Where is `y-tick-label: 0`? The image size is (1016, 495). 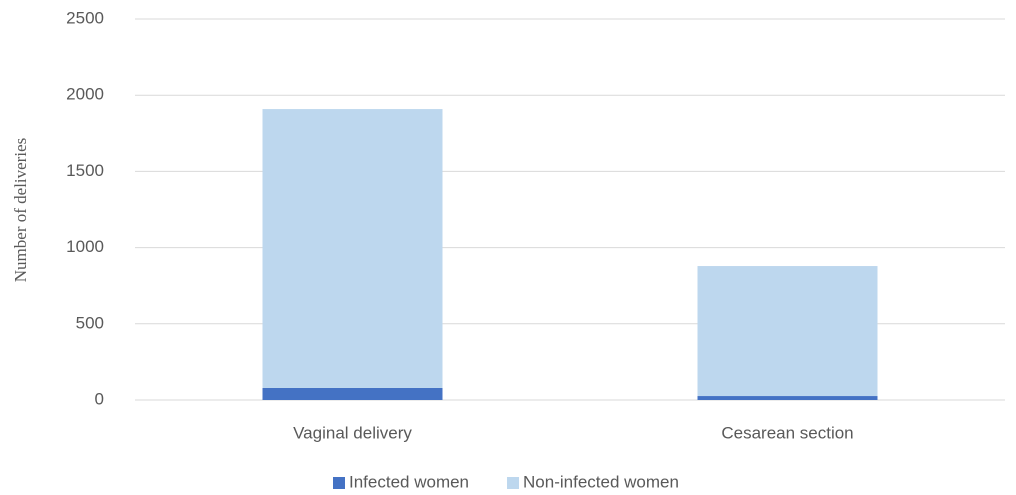
y-tick-label: 0 is located at coordinates (99, 398).